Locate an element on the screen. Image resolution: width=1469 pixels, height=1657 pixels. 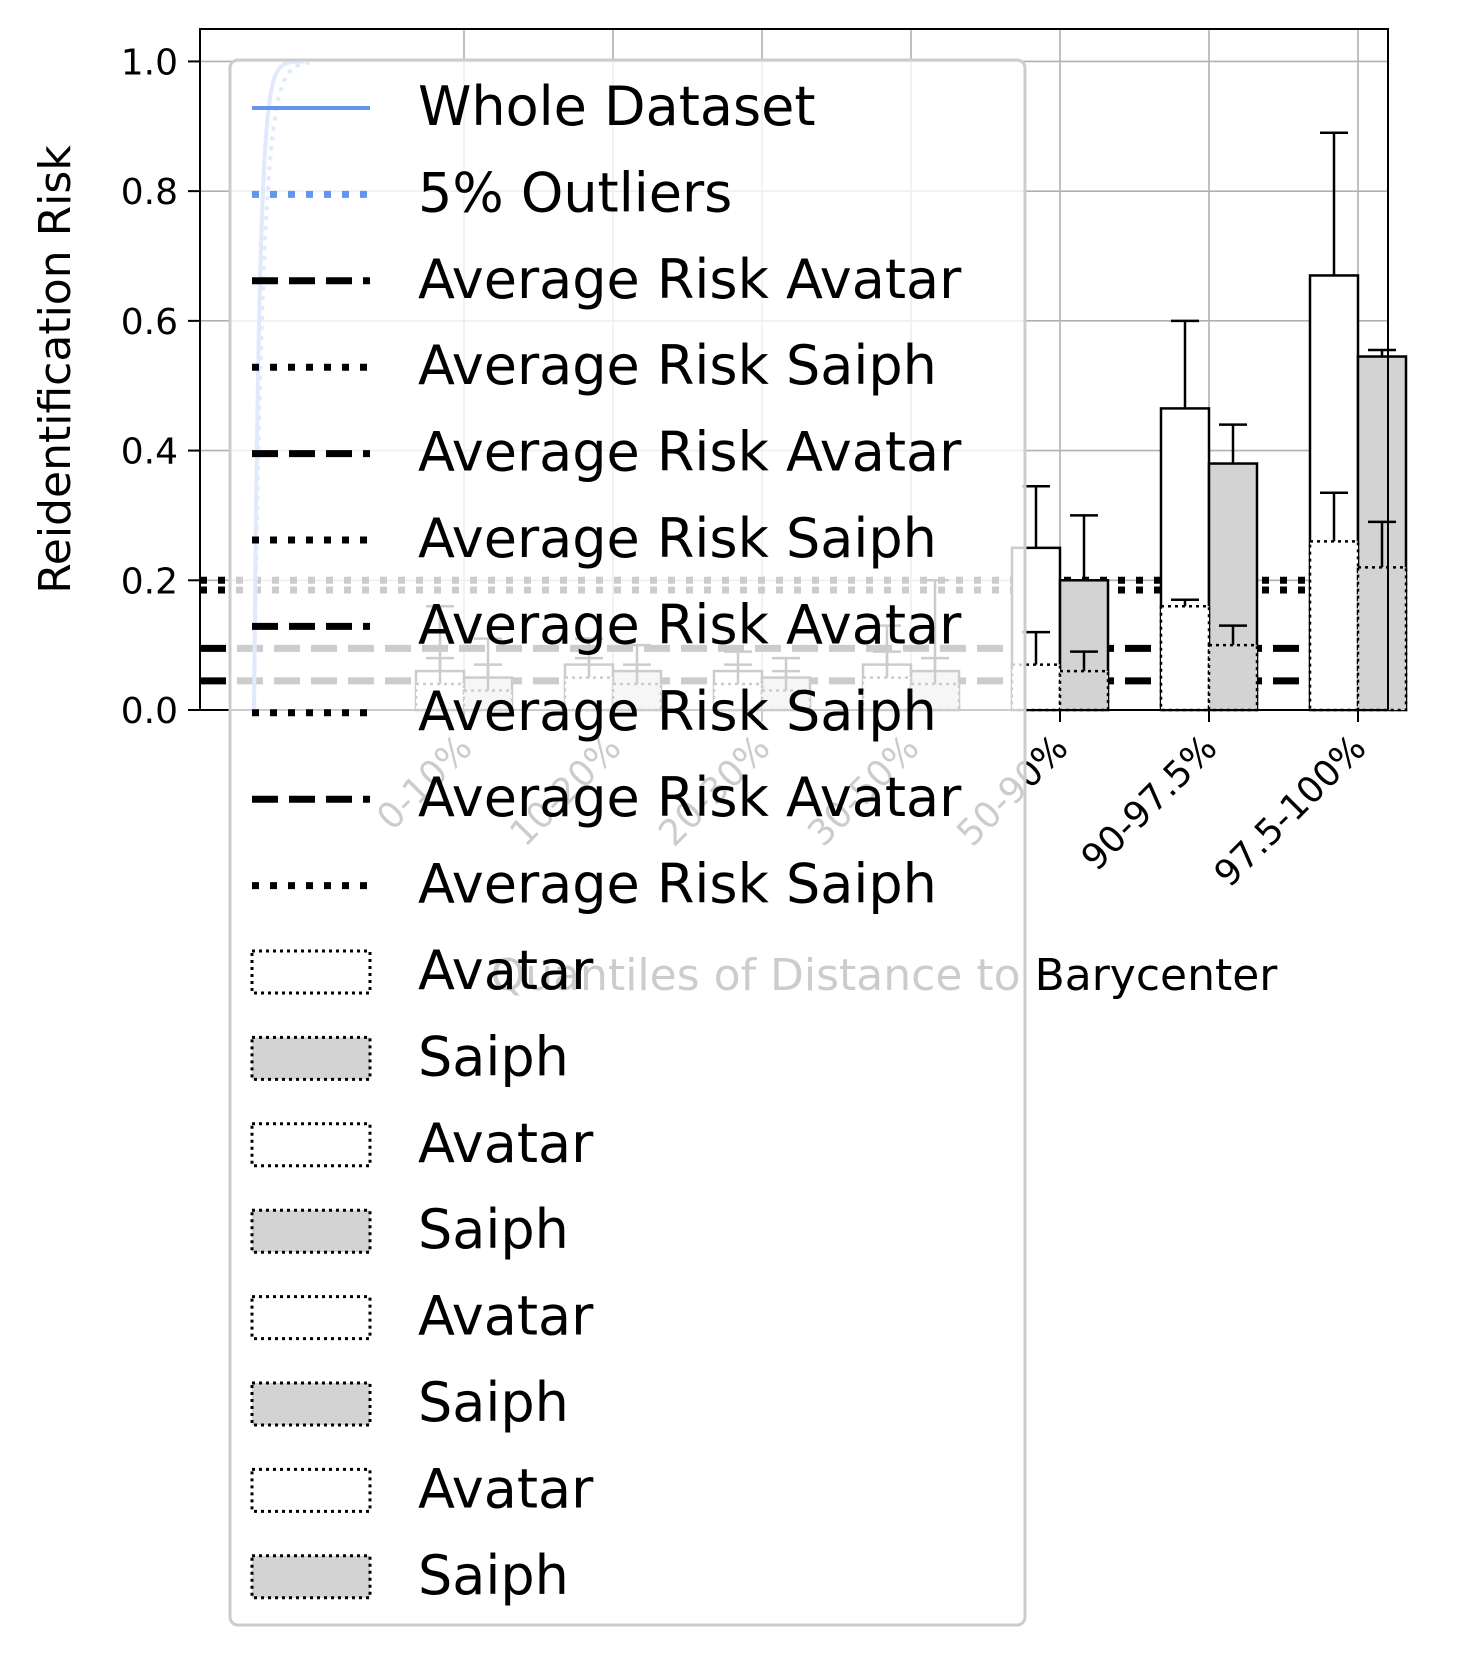
y-tick-label: 0.8 is located at coordinates (149, 192).